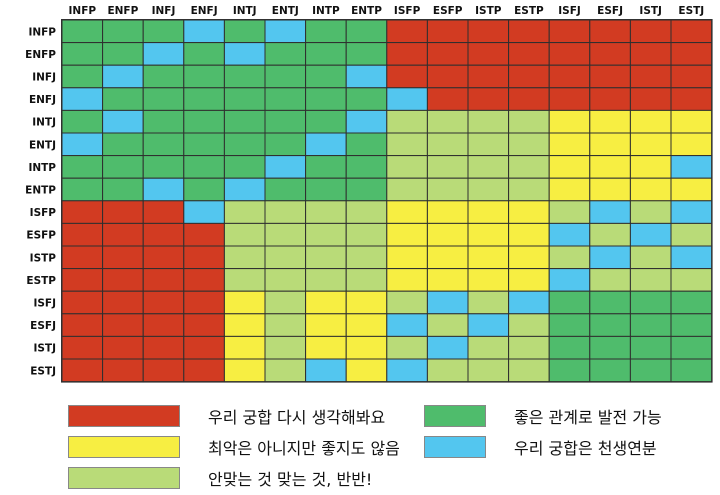 The image size is (720, 495). Describe the element at coordinates (691, 212) in the screenshot. I see `heatmap-cell-isfp-estj` at that location.